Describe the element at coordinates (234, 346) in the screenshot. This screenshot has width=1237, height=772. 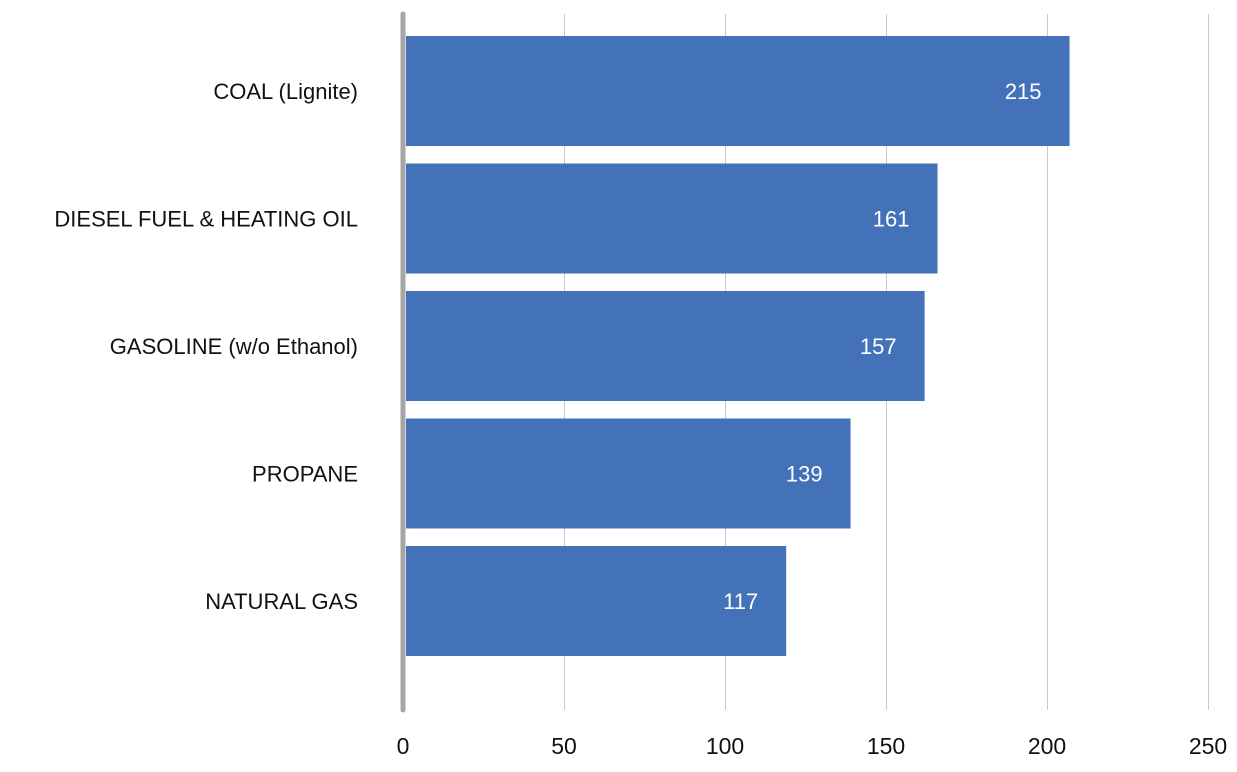
I see `category-label-3: GASOLINE (w/o Ethanol)` at that location.